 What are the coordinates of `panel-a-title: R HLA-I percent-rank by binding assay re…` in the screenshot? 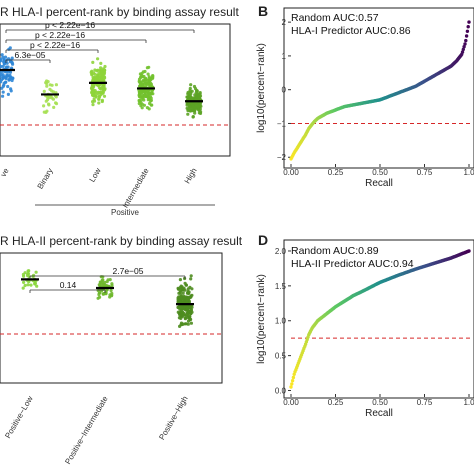 It's located at (119, 12).